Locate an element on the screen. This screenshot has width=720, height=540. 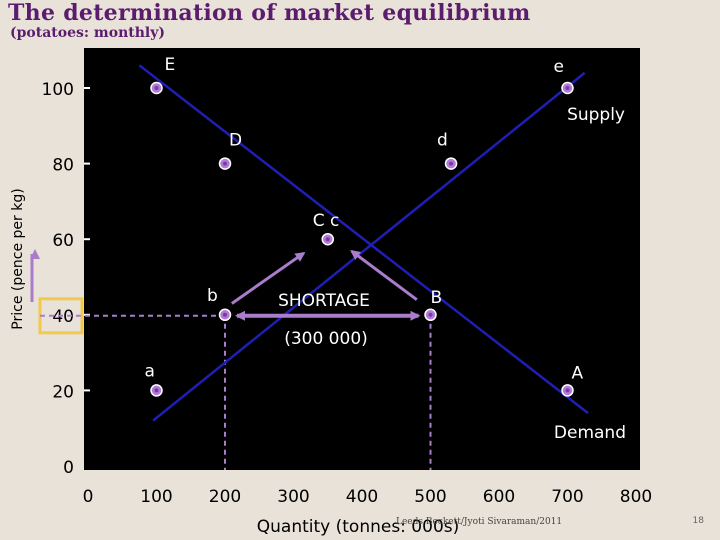
x-axis-title: Quantity (tonnes: 000s) is located at coordinates (358, 527).